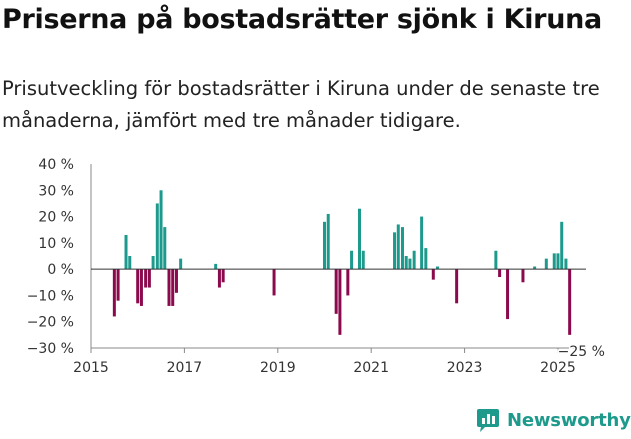 Image resolution: width=631 pixels, height=439 pixels. What do you see at coordinates (50, 323) in the screenshot?
I see `y-tick-label: −20 %` at bounding box center [50, 323].